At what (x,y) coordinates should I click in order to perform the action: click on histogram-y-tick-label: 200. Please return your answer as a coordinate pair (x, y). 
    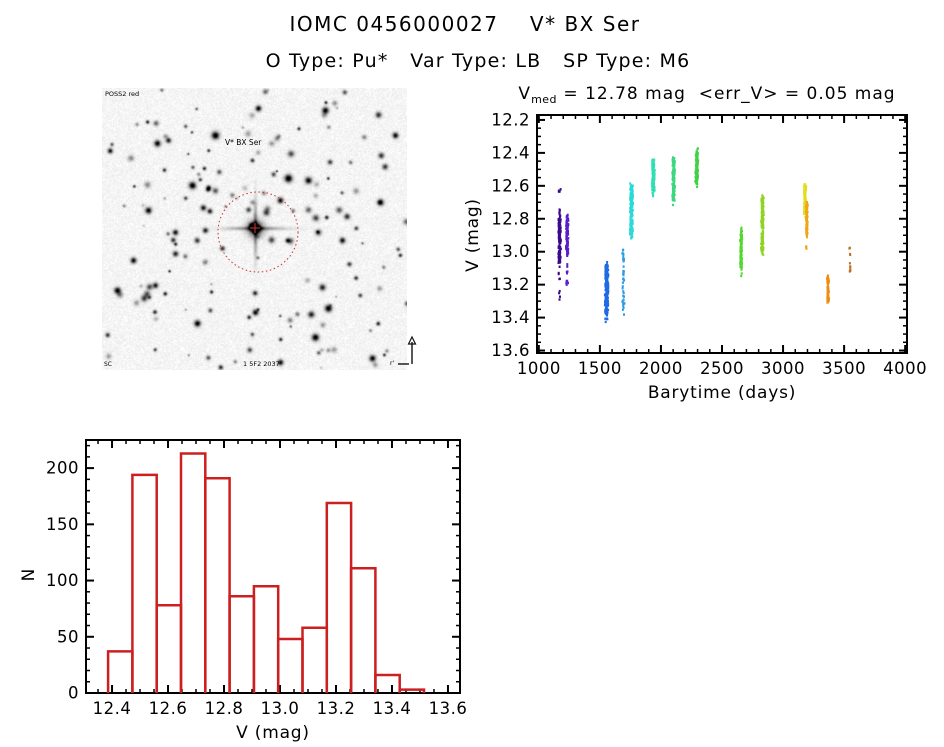
    Looking at the image, I should click on (62, 468).